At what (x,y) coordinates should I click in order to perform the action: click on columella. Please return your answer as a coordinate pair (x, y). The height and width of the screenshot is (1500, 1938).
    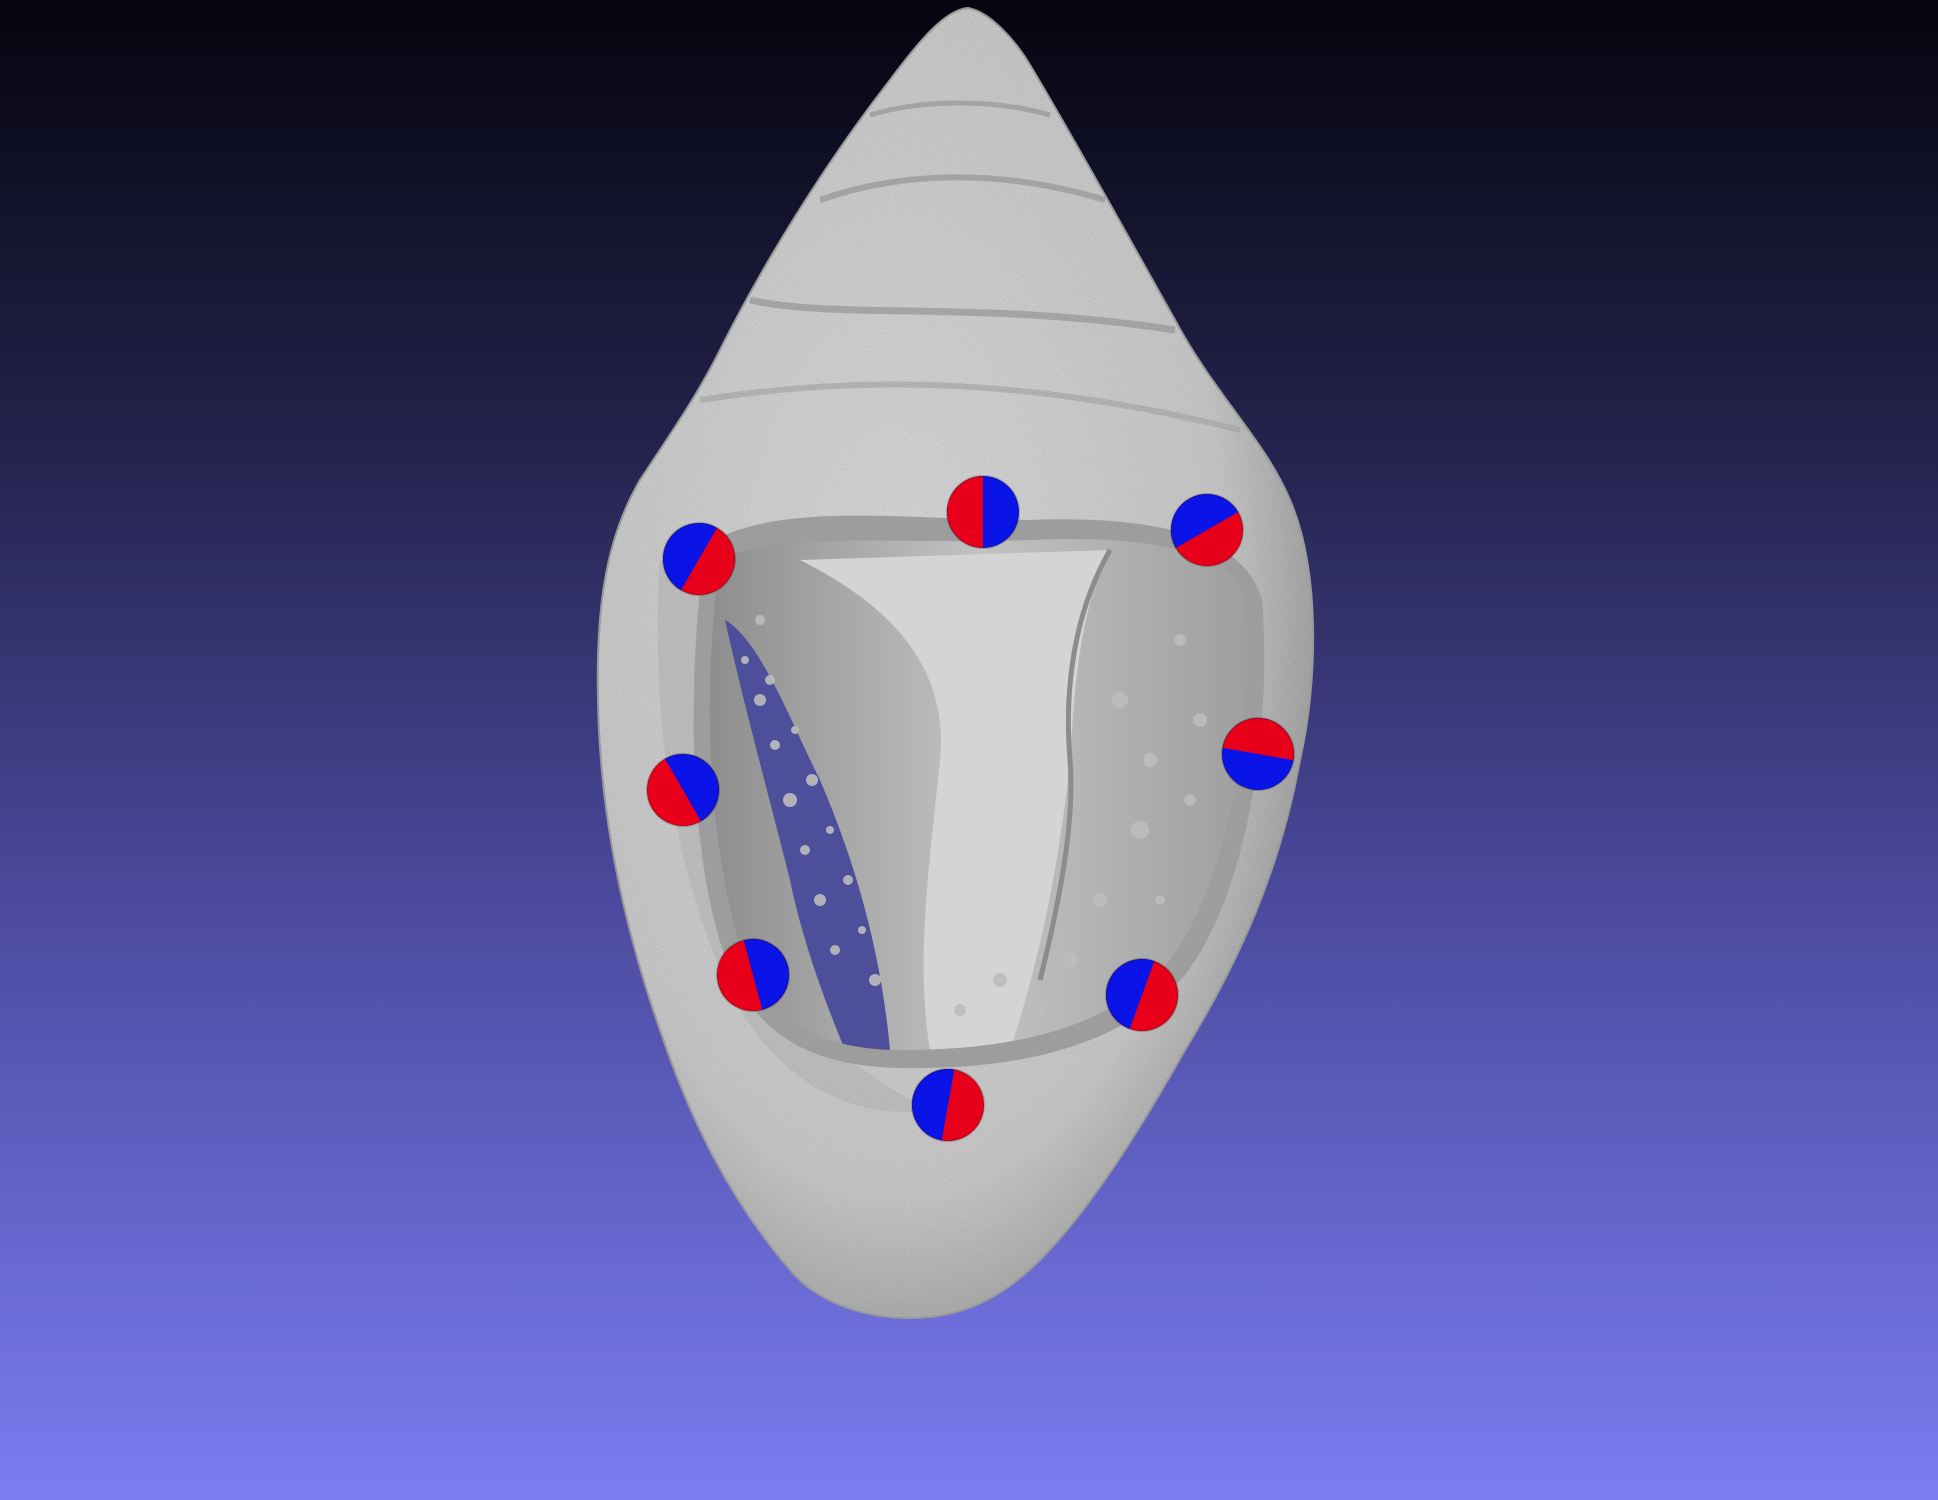
    Looking at the image, I should click on (955, 800).